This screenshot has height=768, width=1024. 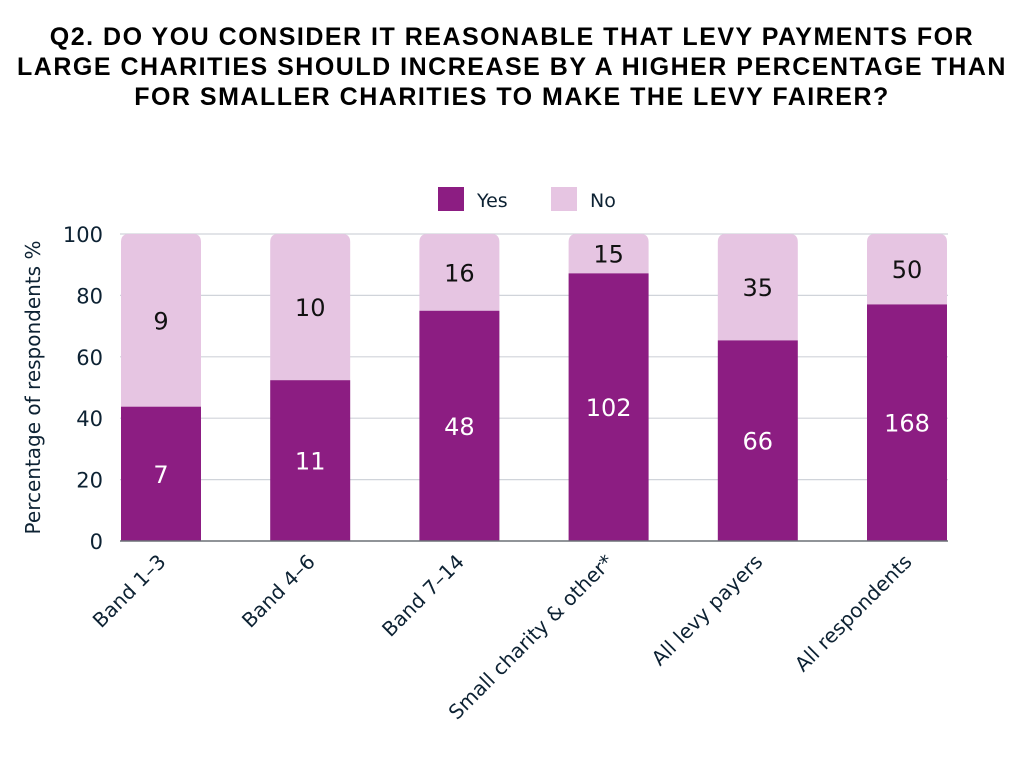 I want to click on data-label-no: 9, so click(x=160, y=321).